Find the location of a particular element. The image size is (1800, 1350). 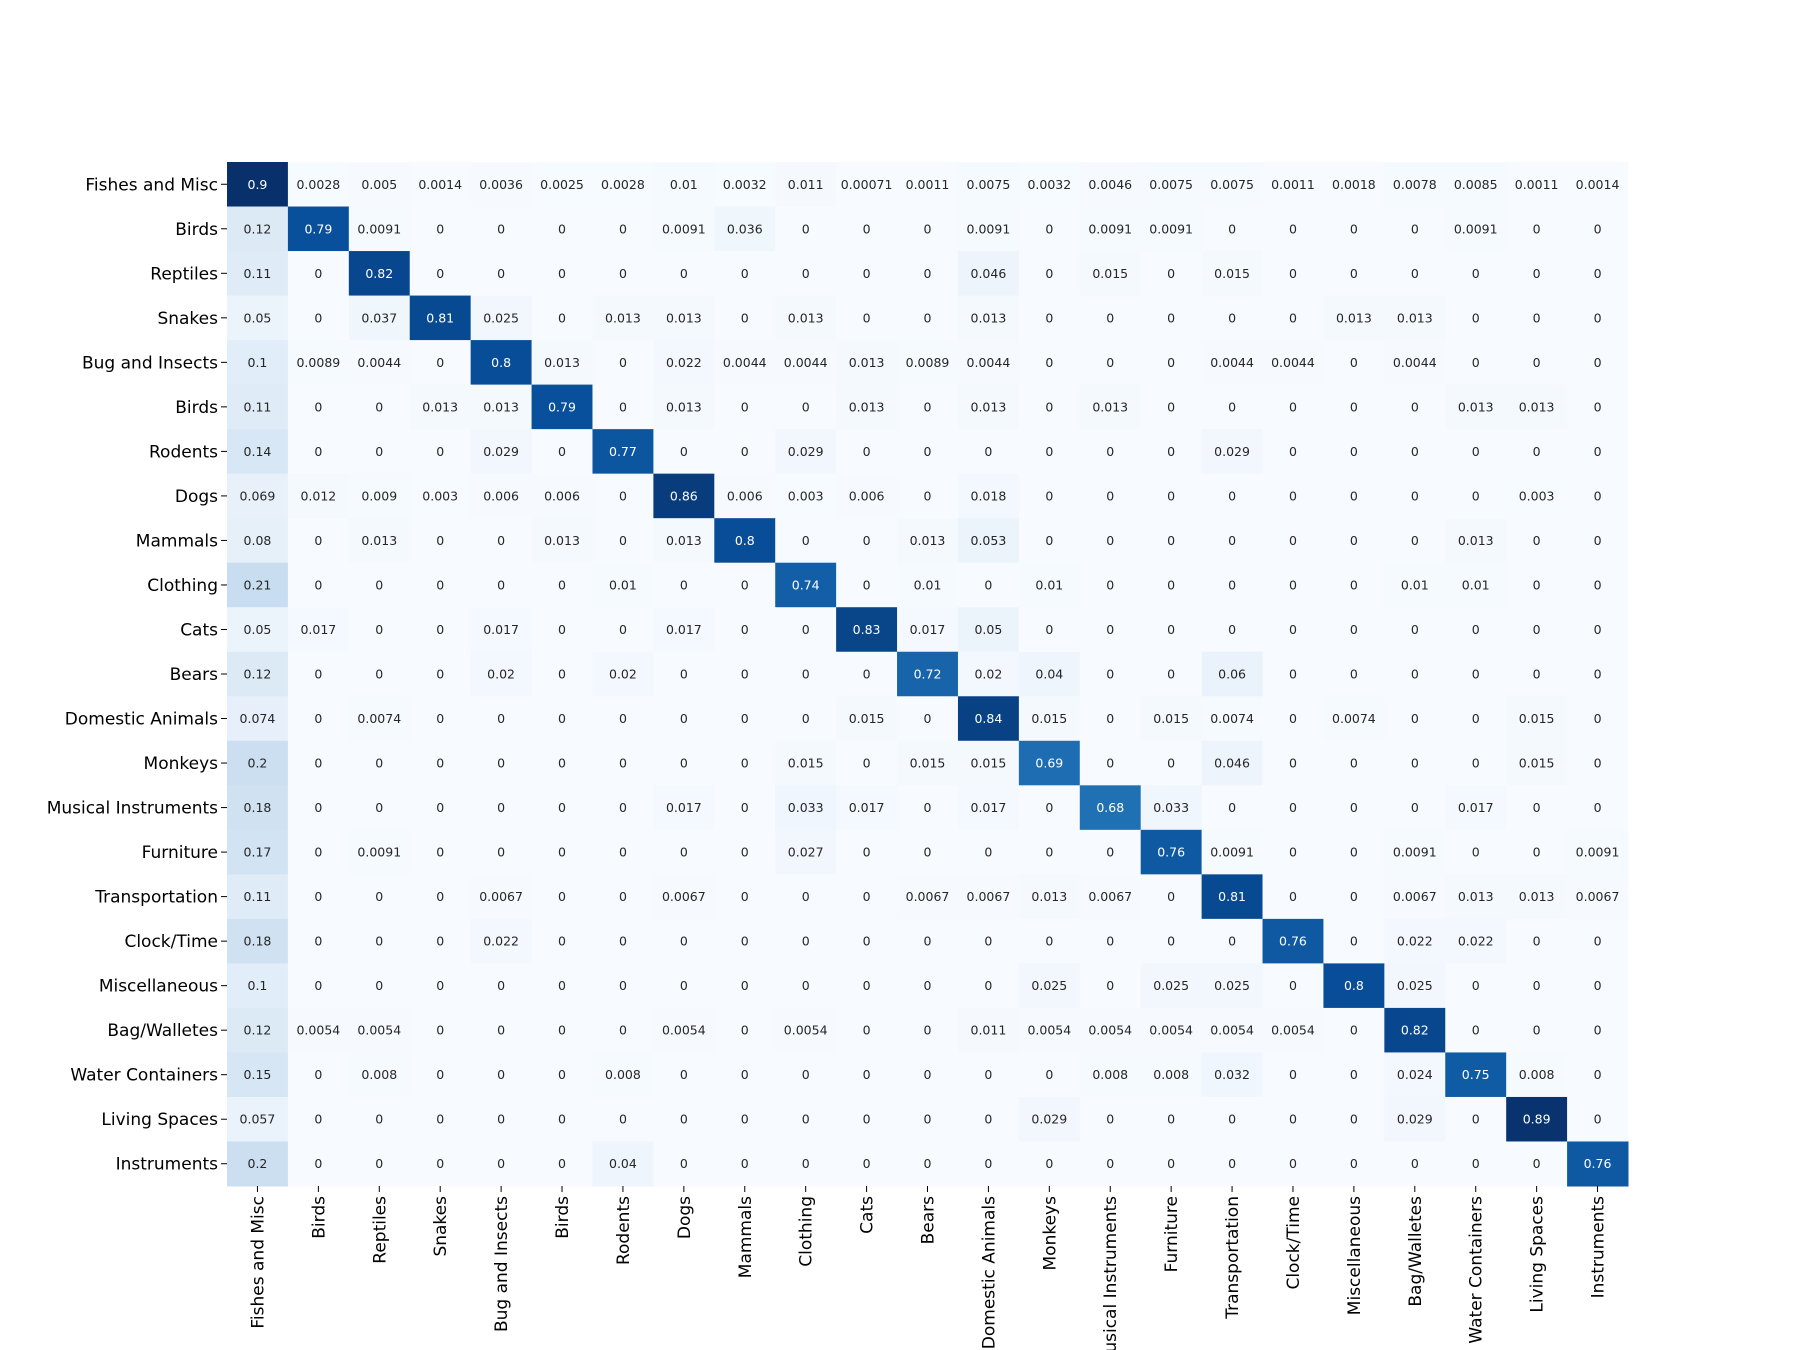

cell-value-label: 0.012 is located at coordinates (318, 495).